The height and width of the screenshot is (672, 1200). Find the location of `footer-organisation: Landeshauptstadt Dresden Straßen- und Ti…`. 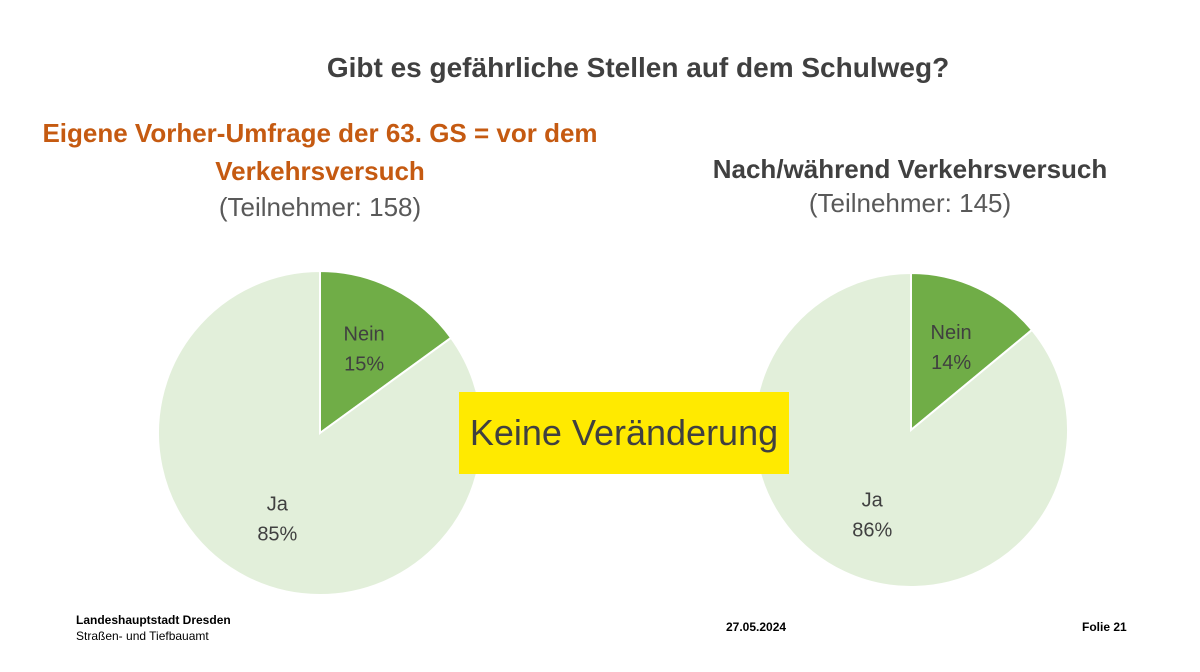

footer-organisation: Landeshauptstadt Dresden Straßen- und Ti… is located at coordinates (153, 628).